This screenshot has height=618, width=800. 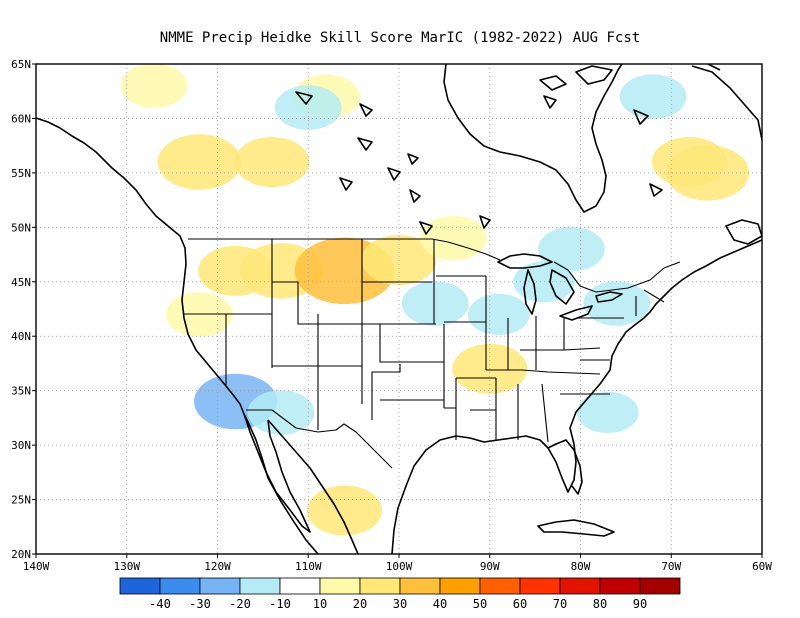 What do you see at coordinates (560, 604) in the screenshot?
I see `colorbar-label: 70` at bounding box center [560, 604].